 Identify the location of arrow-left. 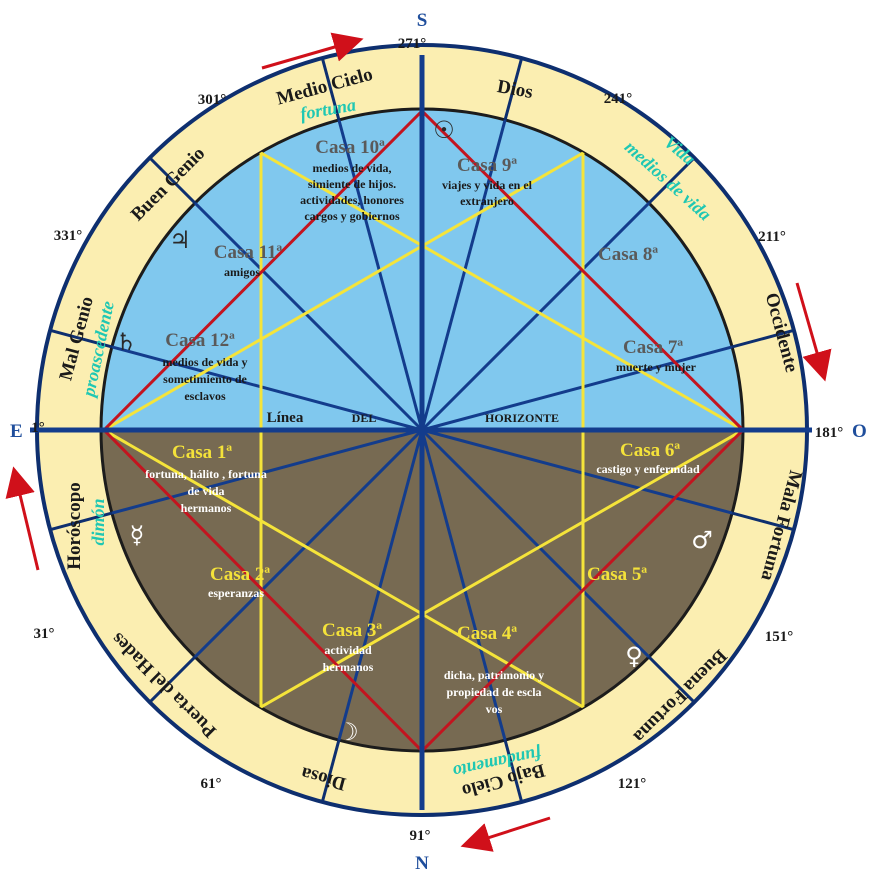
(27, 524).